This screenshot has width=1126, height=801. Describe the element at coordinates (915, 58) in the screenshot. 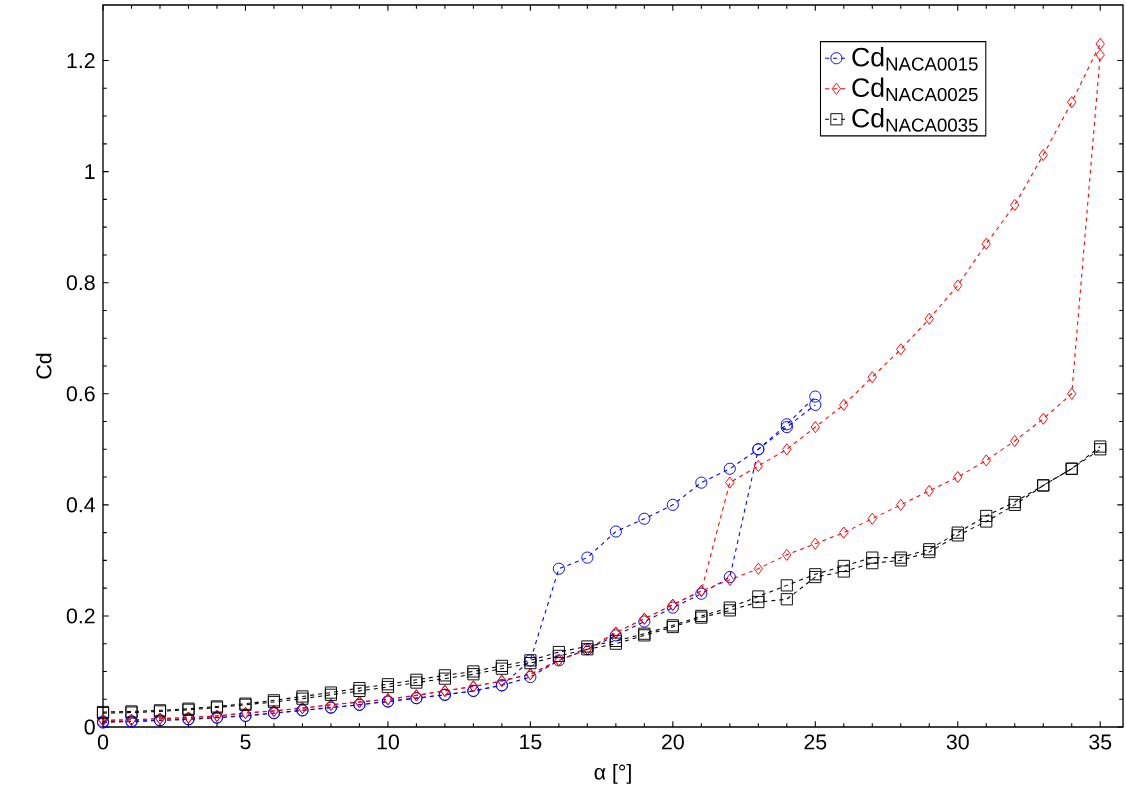

I see `legend-label: Cd$_{NACA0015}$` at that location.